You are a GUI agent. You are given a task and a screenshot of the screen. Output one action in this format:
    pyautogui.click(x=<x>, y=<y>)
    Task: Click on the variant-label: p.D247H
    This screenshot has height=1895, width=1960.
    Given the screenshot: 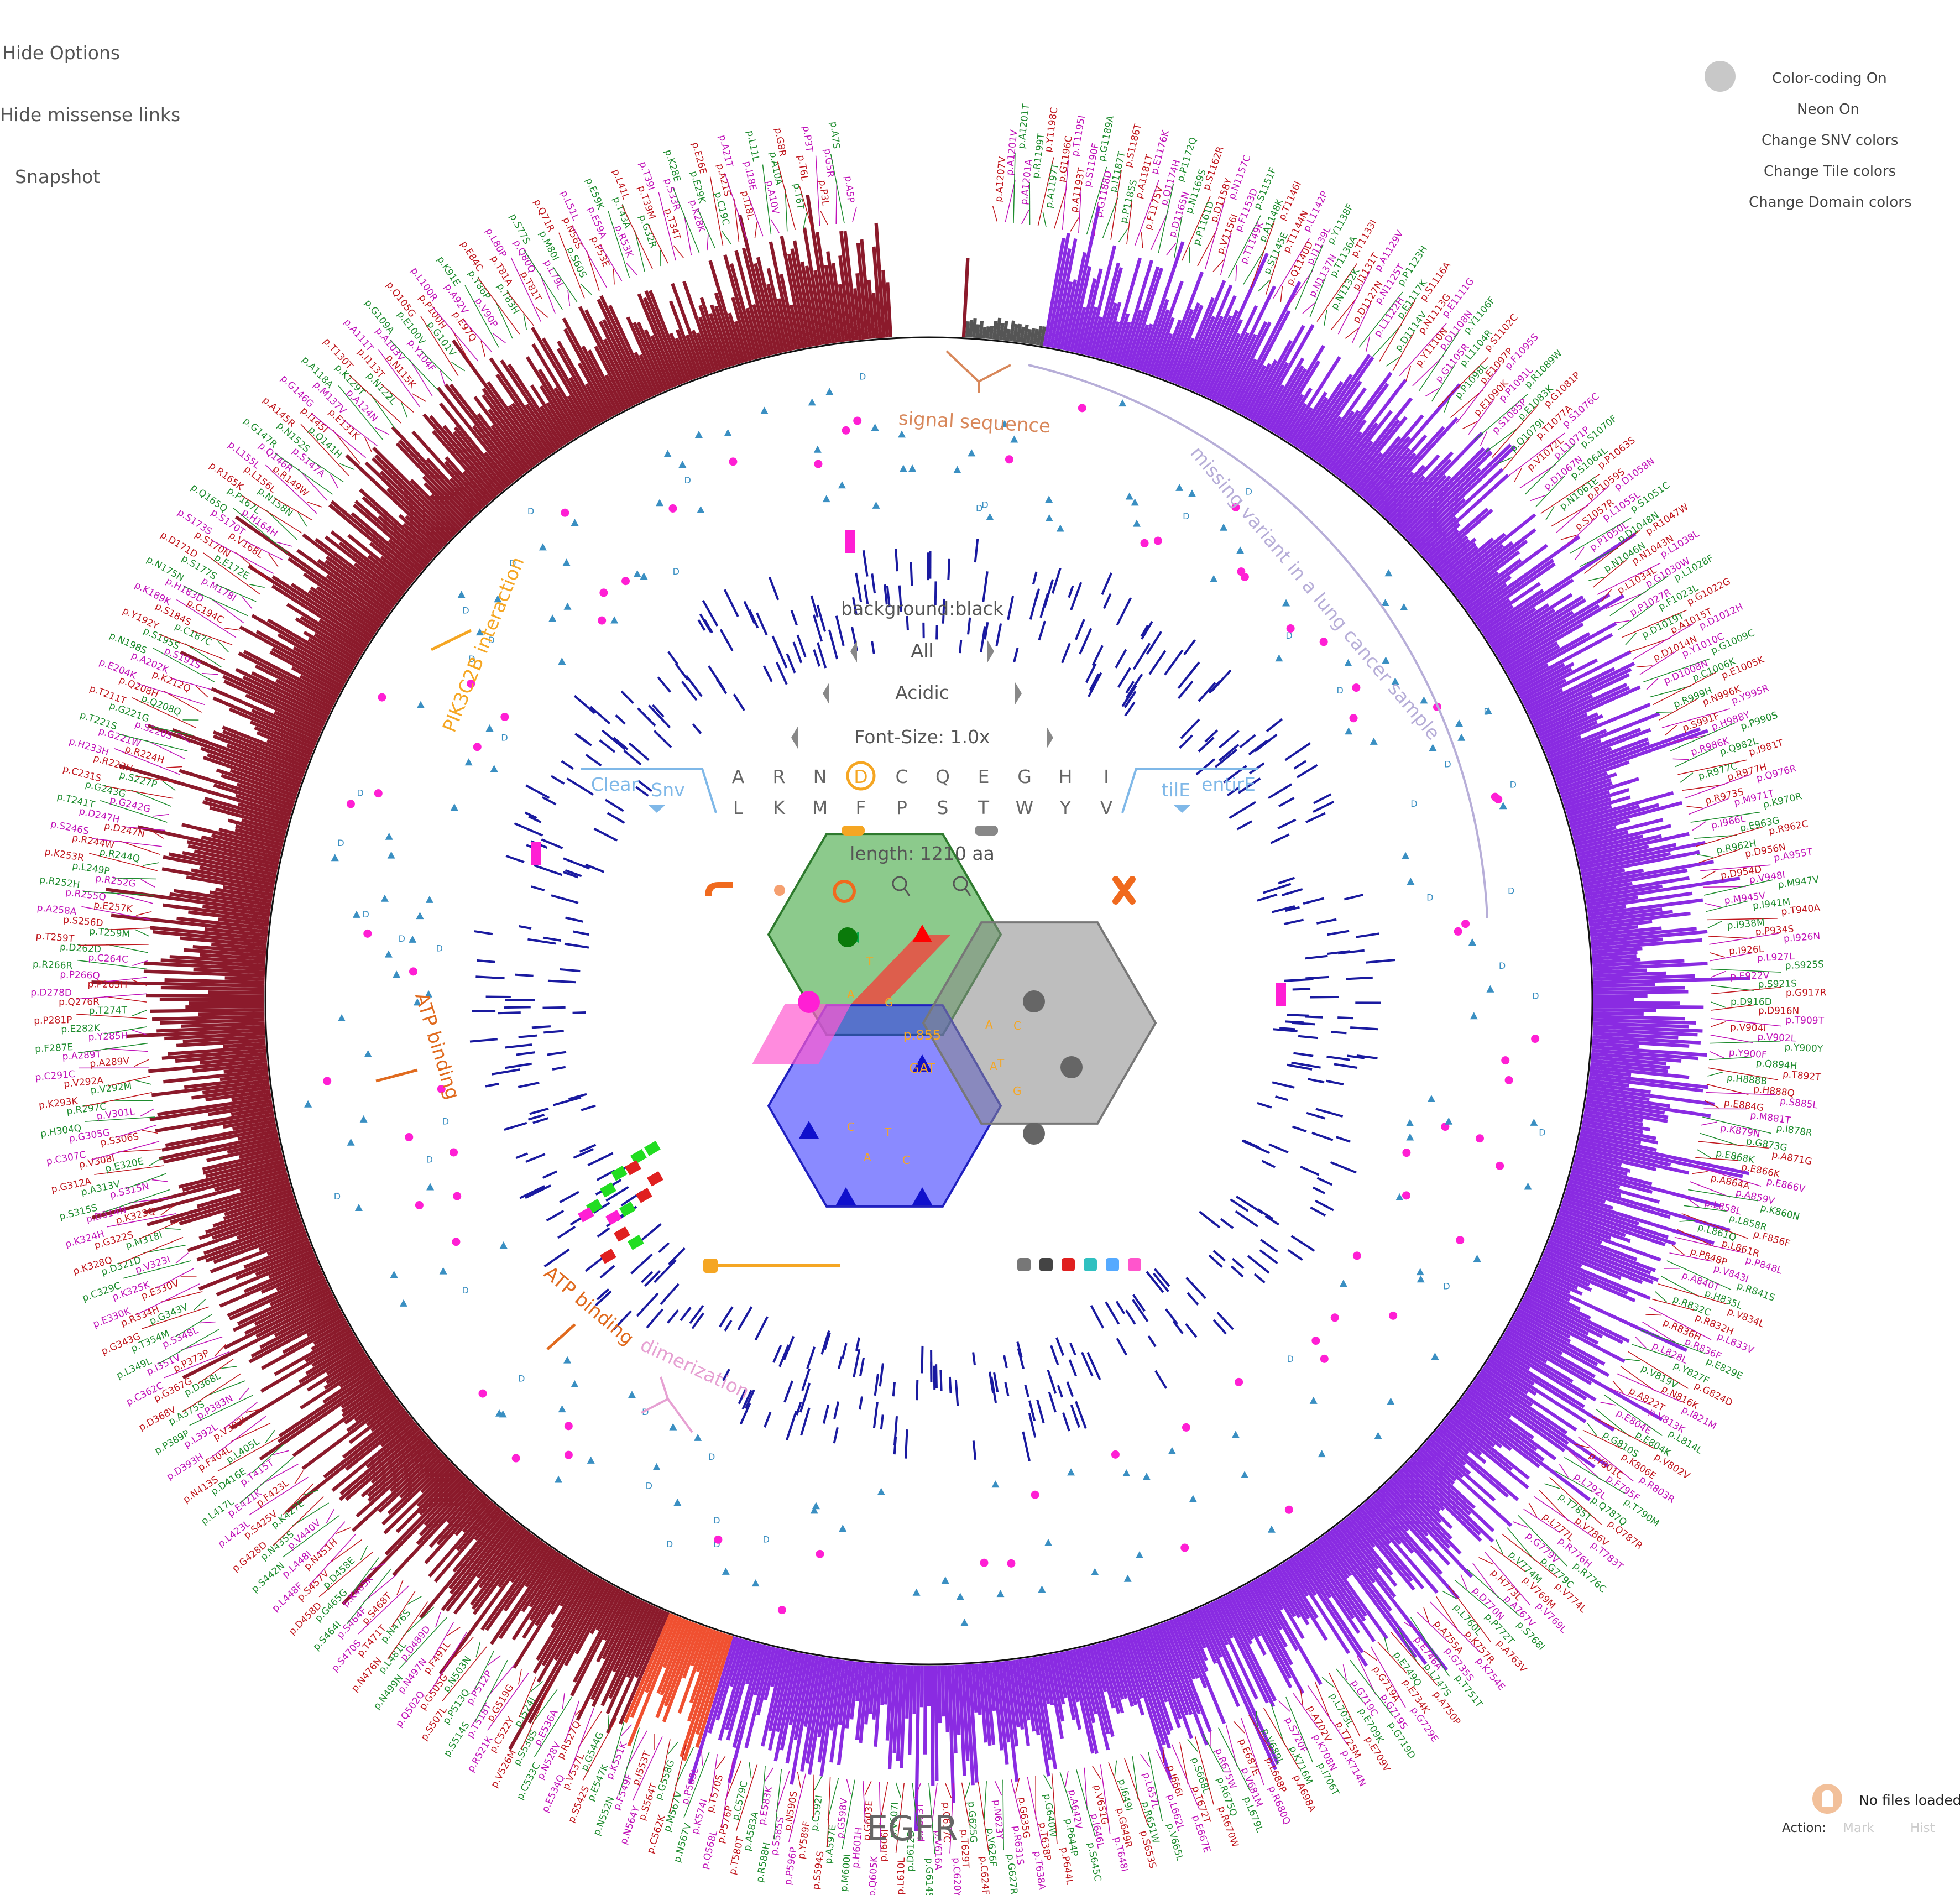 What is the action you would take?
    pyautogui.click(x=99, y=816)
    